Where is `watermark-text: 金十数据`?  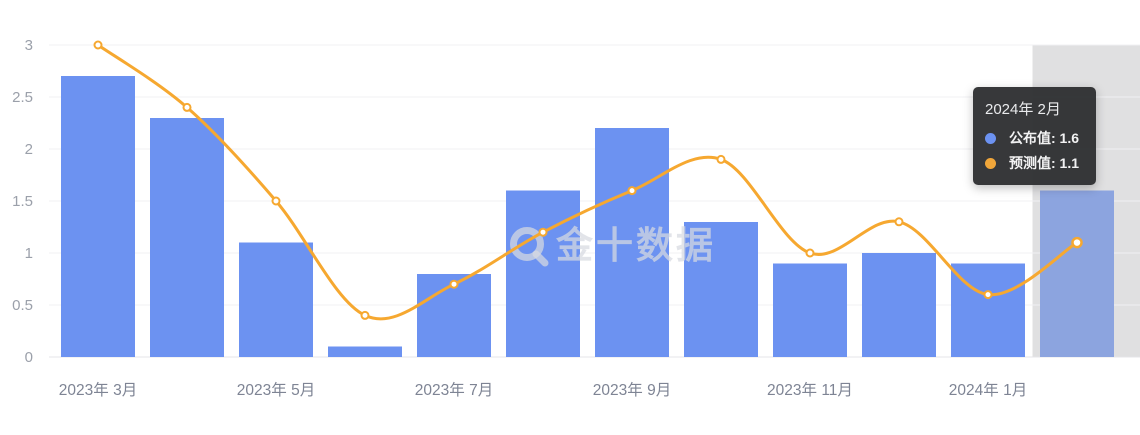
watermark-text: 金十数据 is located at coordinates (636, 245).